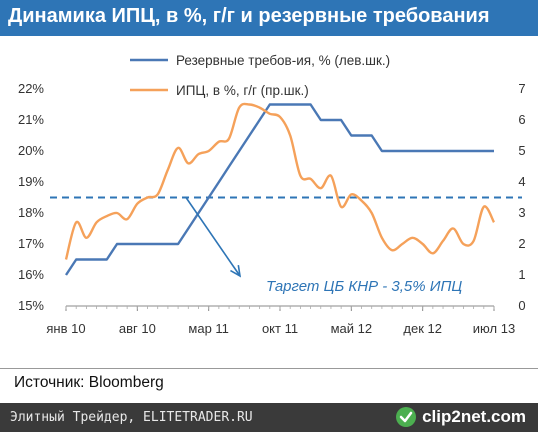  I want to click on x-tick-label: июл 13, so click(494, 328).